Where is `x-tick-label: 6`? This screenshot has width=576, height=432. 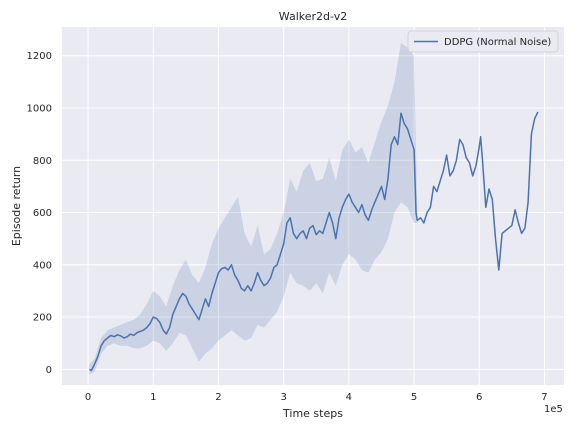
x-tick-label: 6 is located at coordinates (479, 397).